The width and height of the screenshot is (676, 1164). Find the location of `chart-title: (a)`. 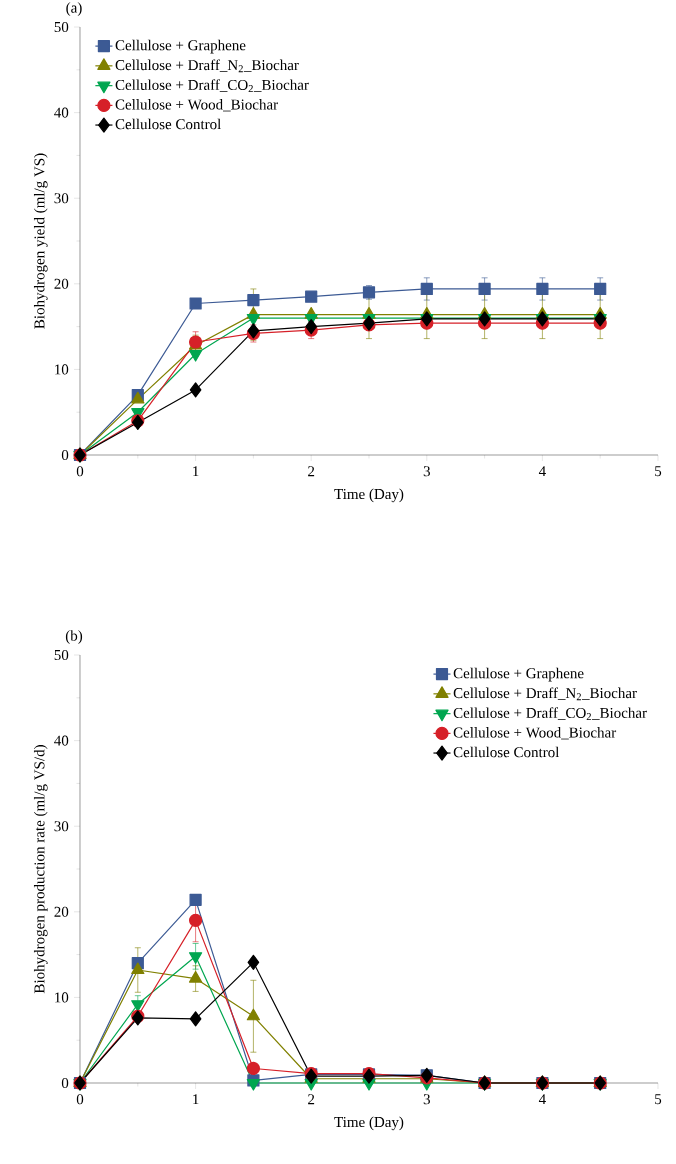

chart-title: (a) is located at coordinates (74, 9).